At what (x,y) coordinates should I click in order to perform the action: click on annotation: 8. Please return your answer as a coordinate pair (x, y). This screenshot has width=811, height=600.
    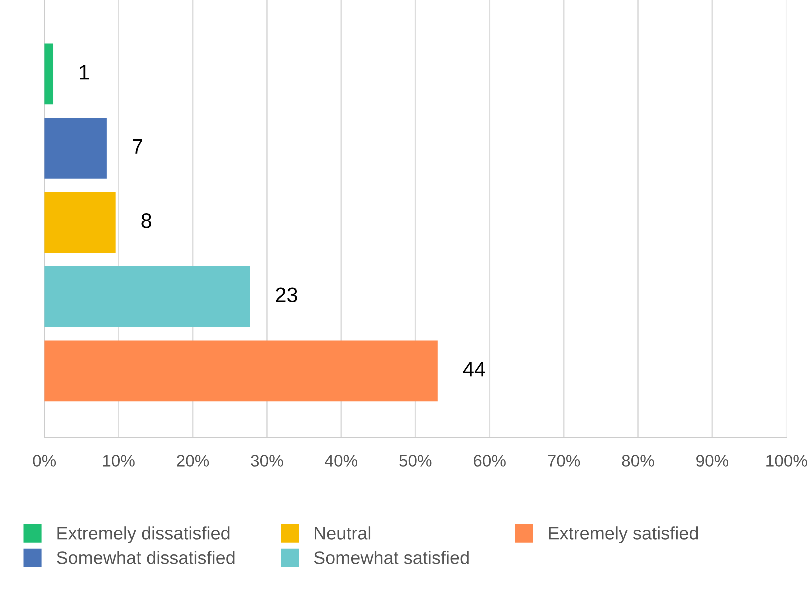
    Looking at the image, I should click on (147, 221).